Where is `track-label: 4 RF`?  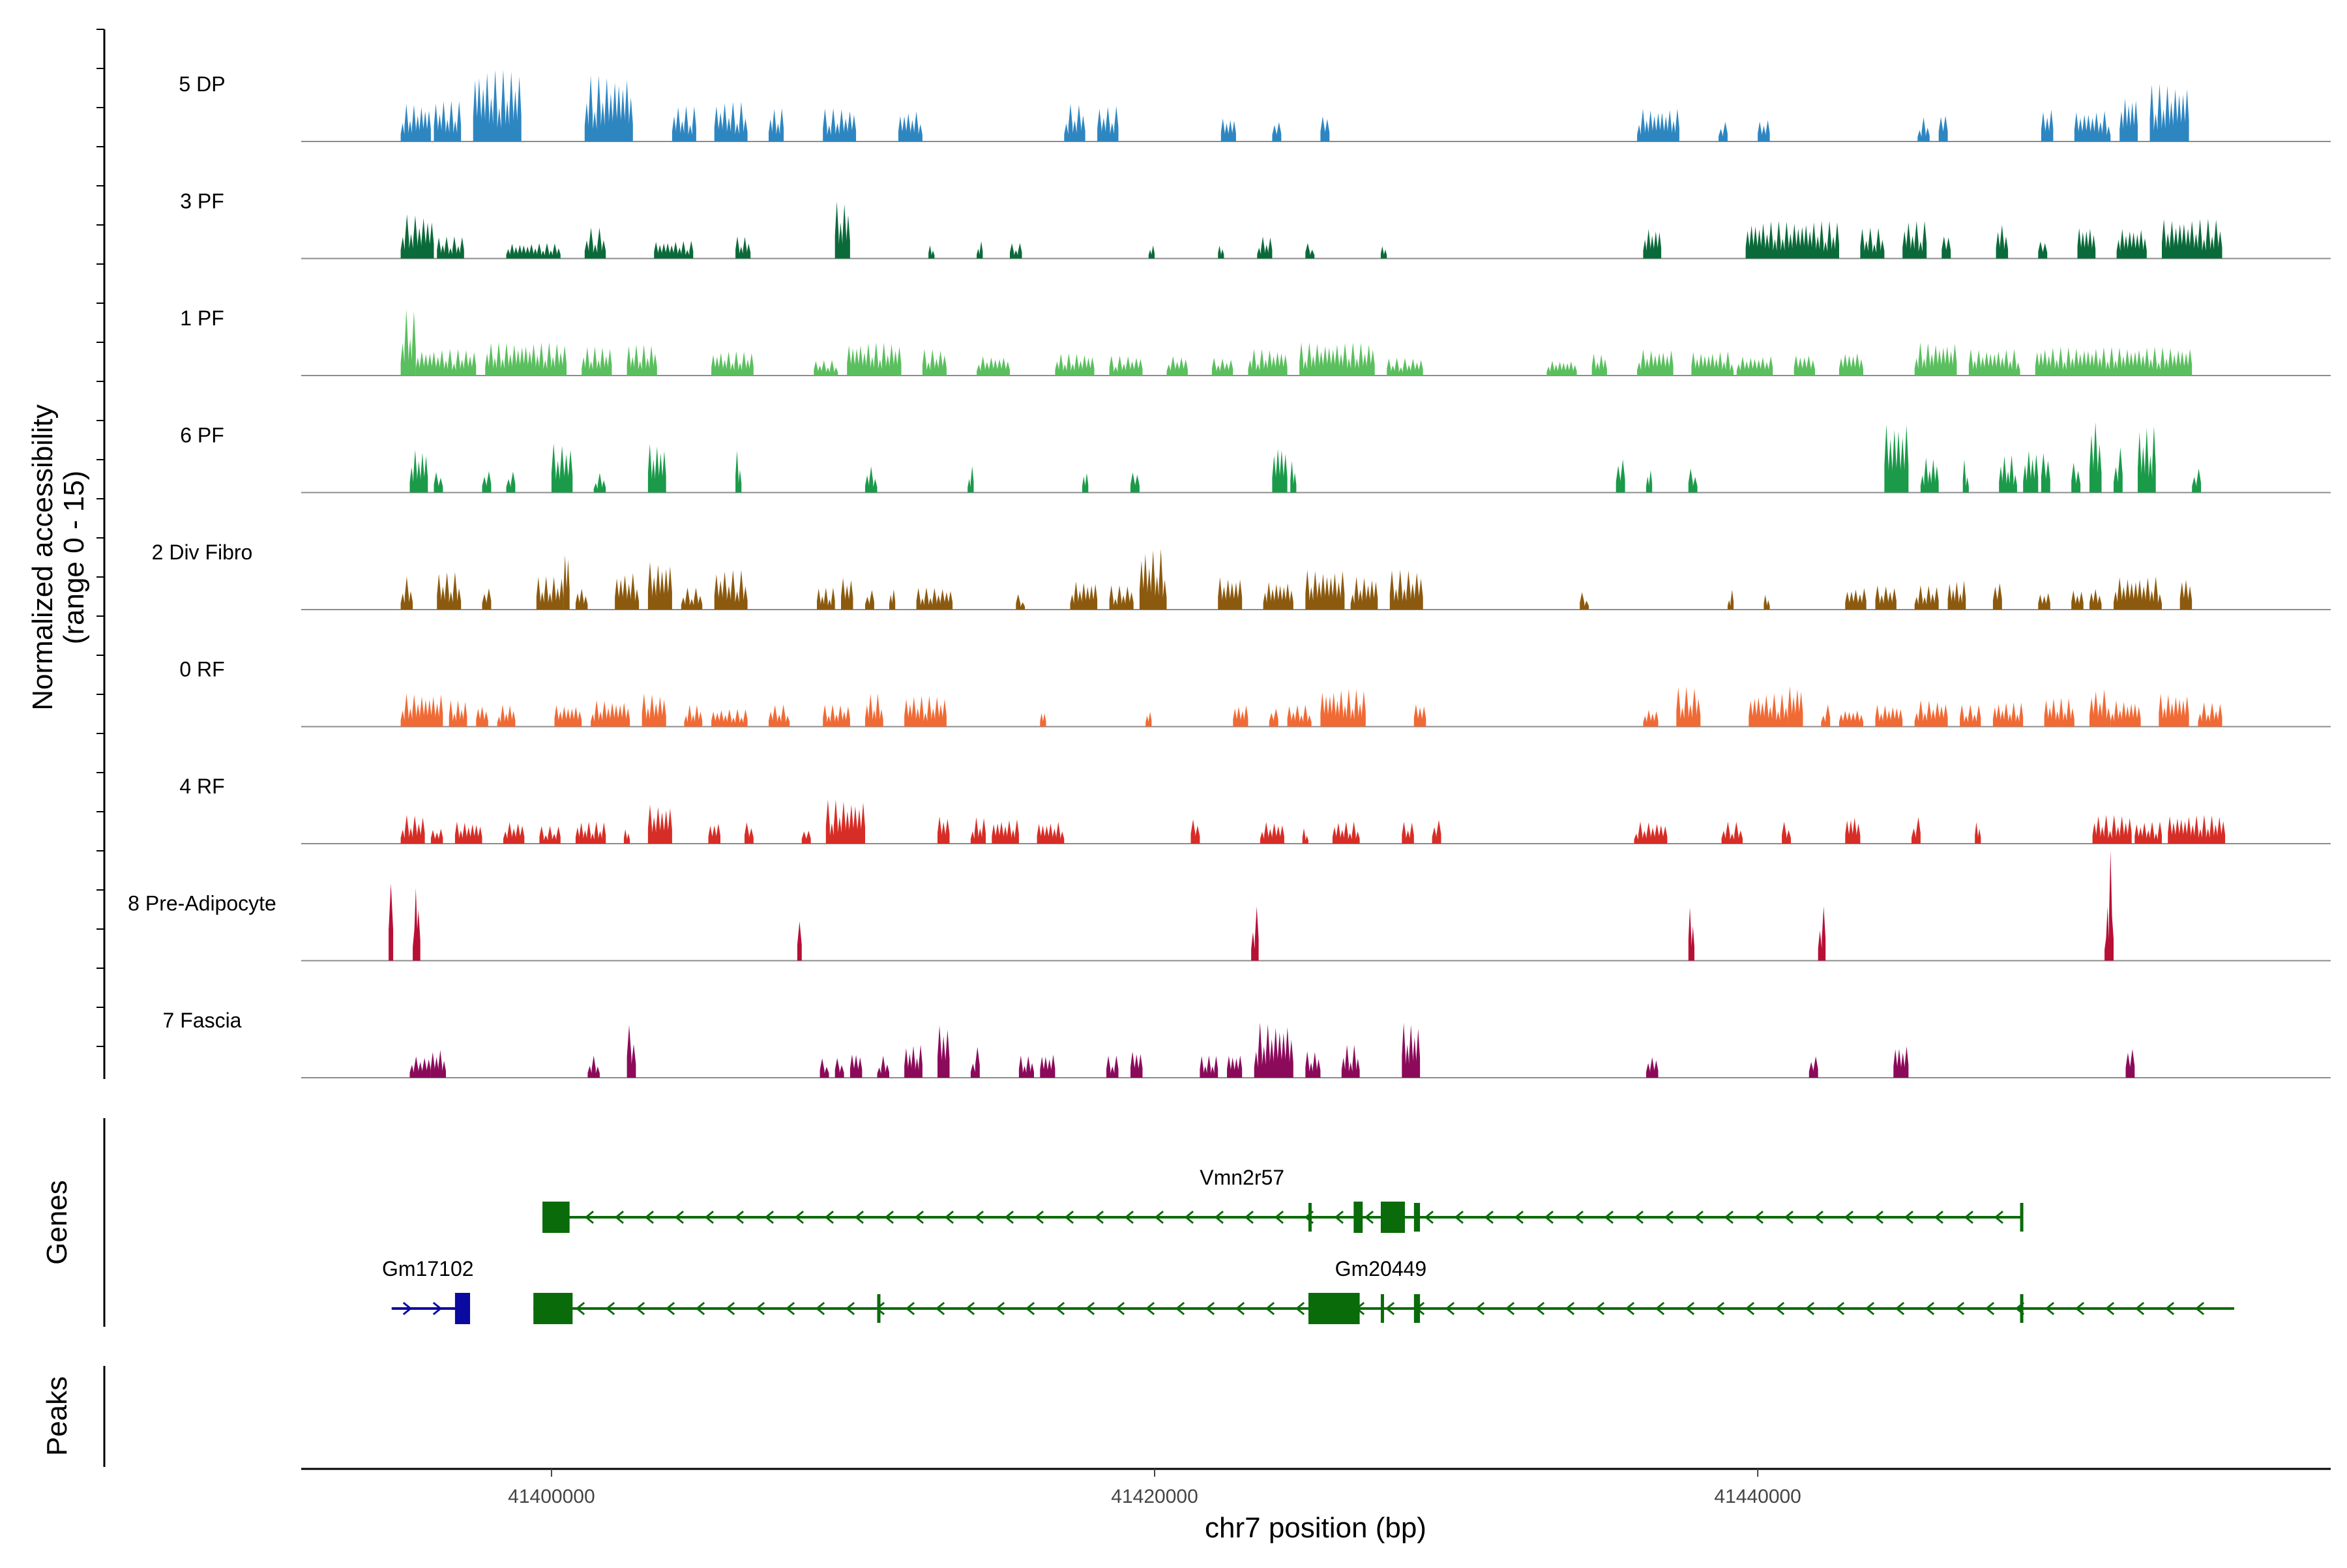 track-label: 4 RF is located at coordinates (201, 787).